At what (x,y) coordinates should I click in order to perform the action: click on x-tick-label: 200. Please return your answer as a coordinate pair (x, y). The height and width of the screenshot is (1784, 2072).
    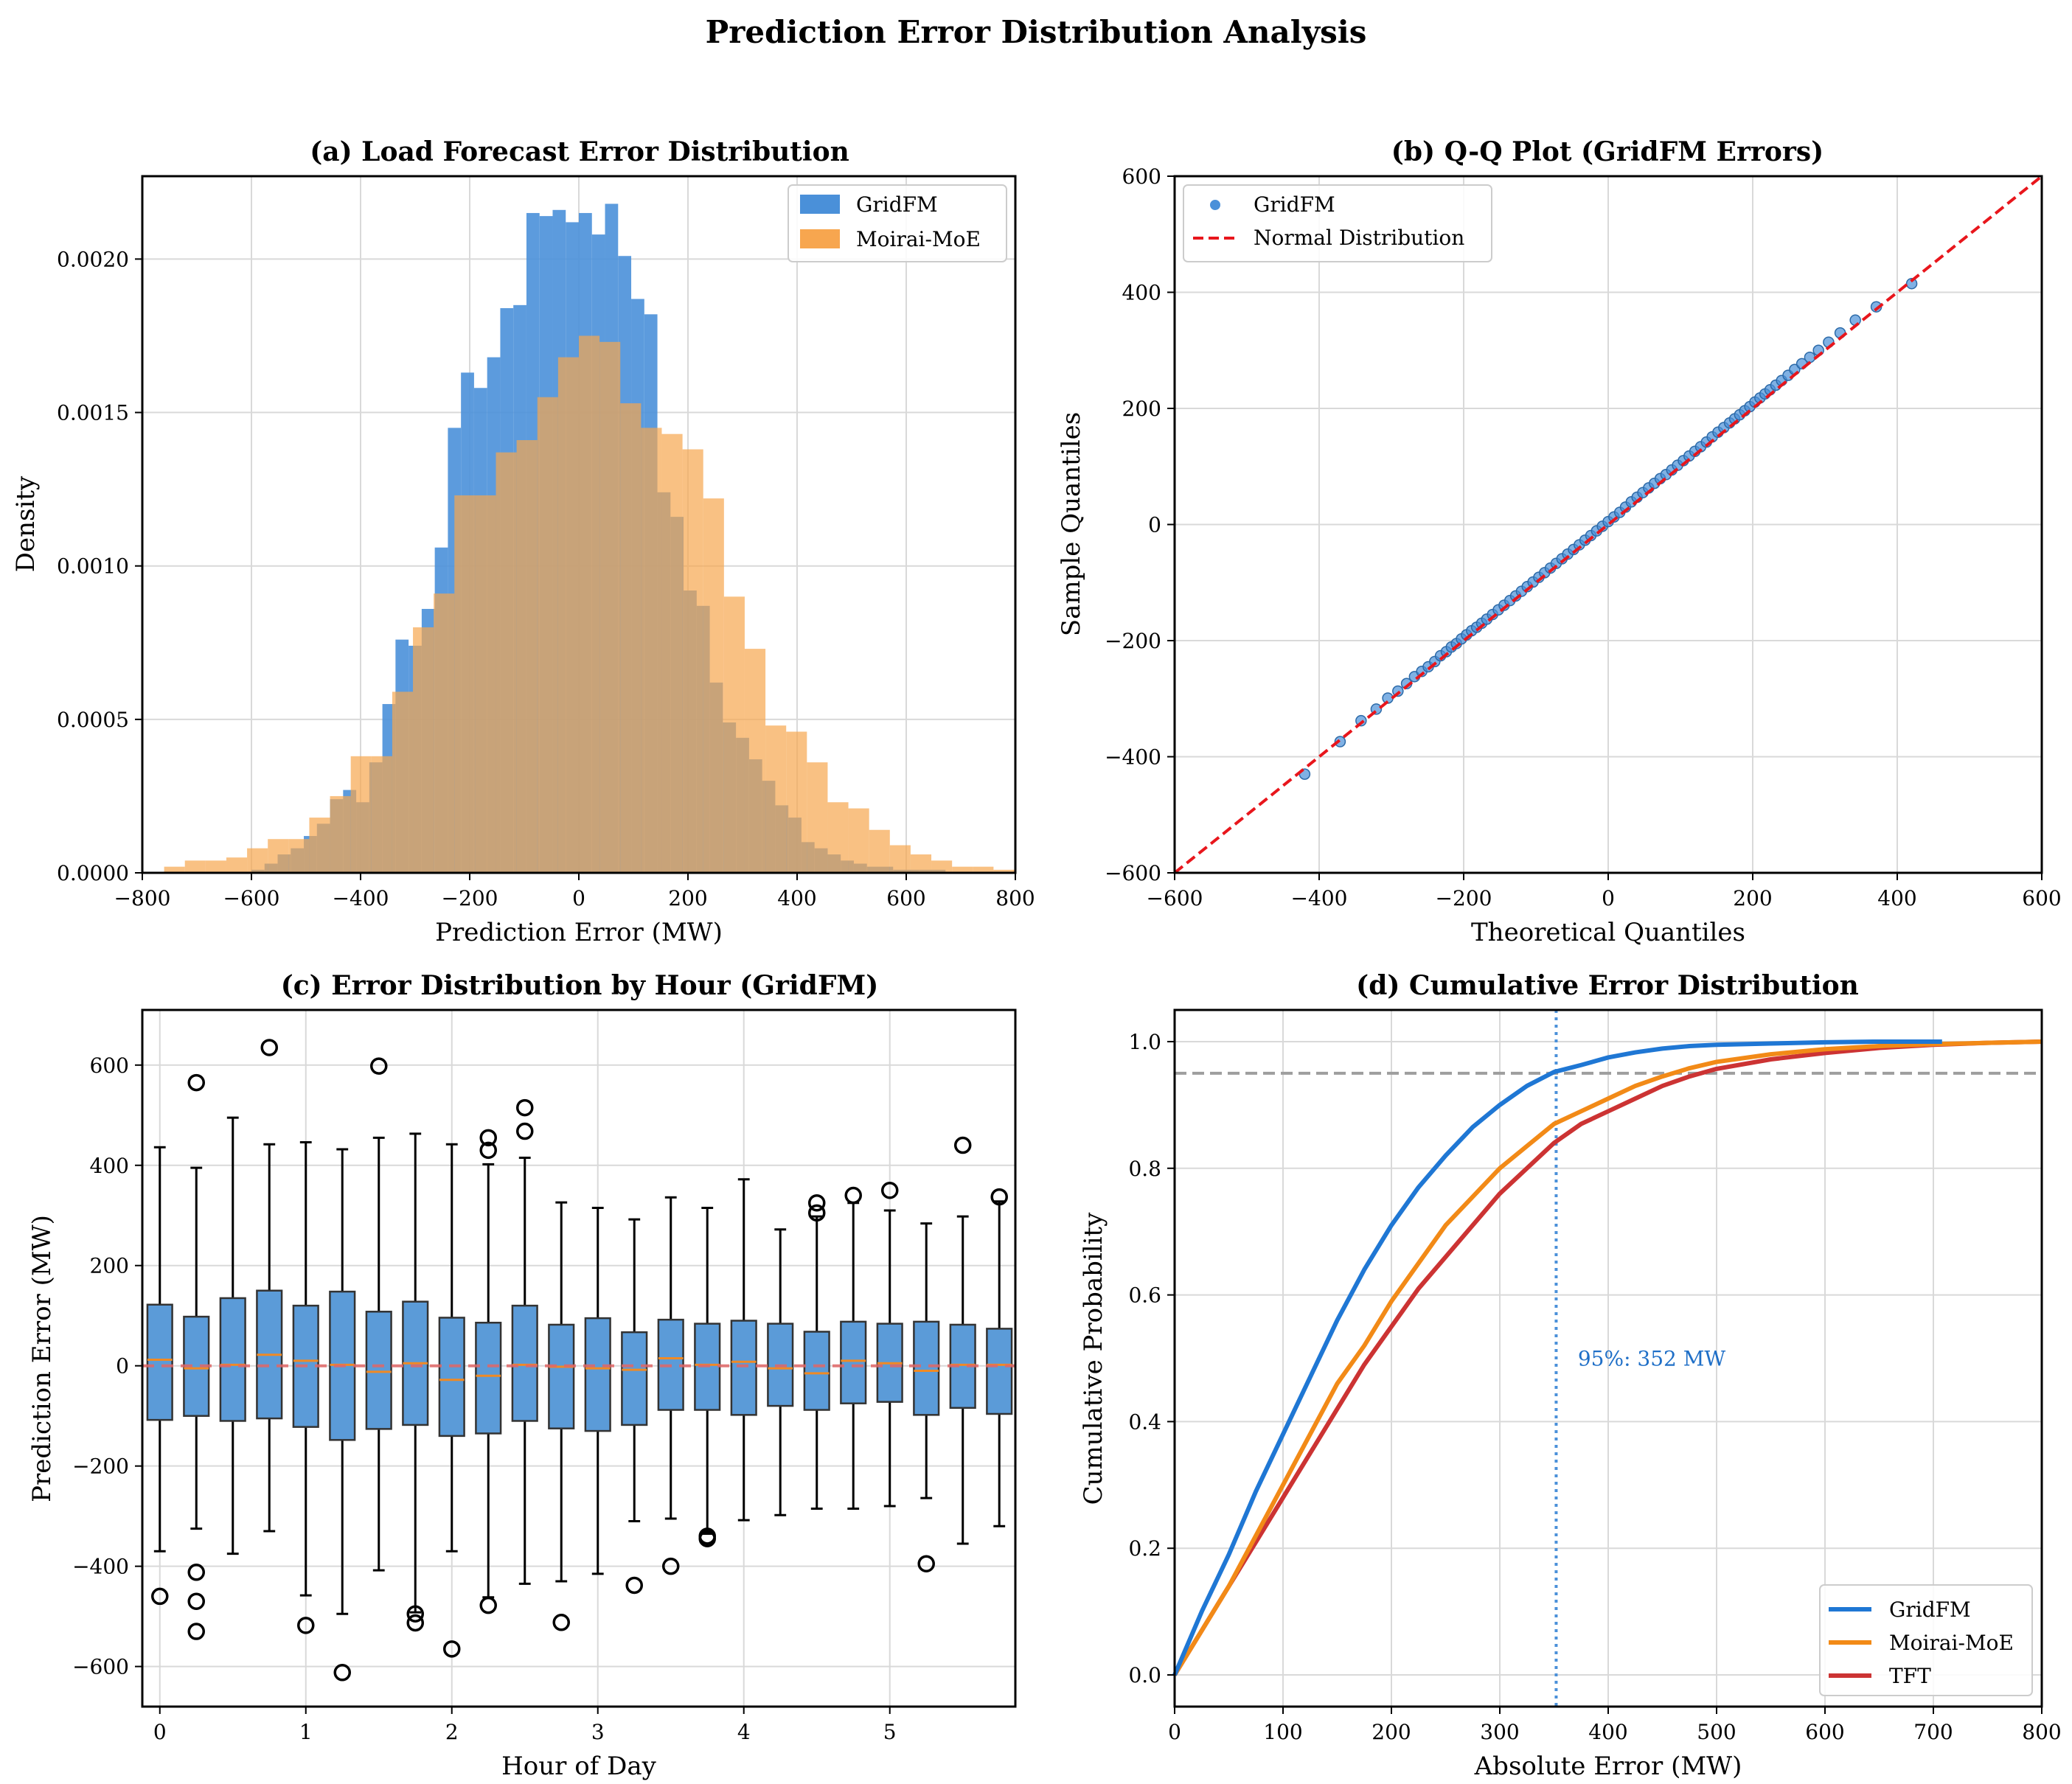
    Looking at the image, I should click on (1752, 898).